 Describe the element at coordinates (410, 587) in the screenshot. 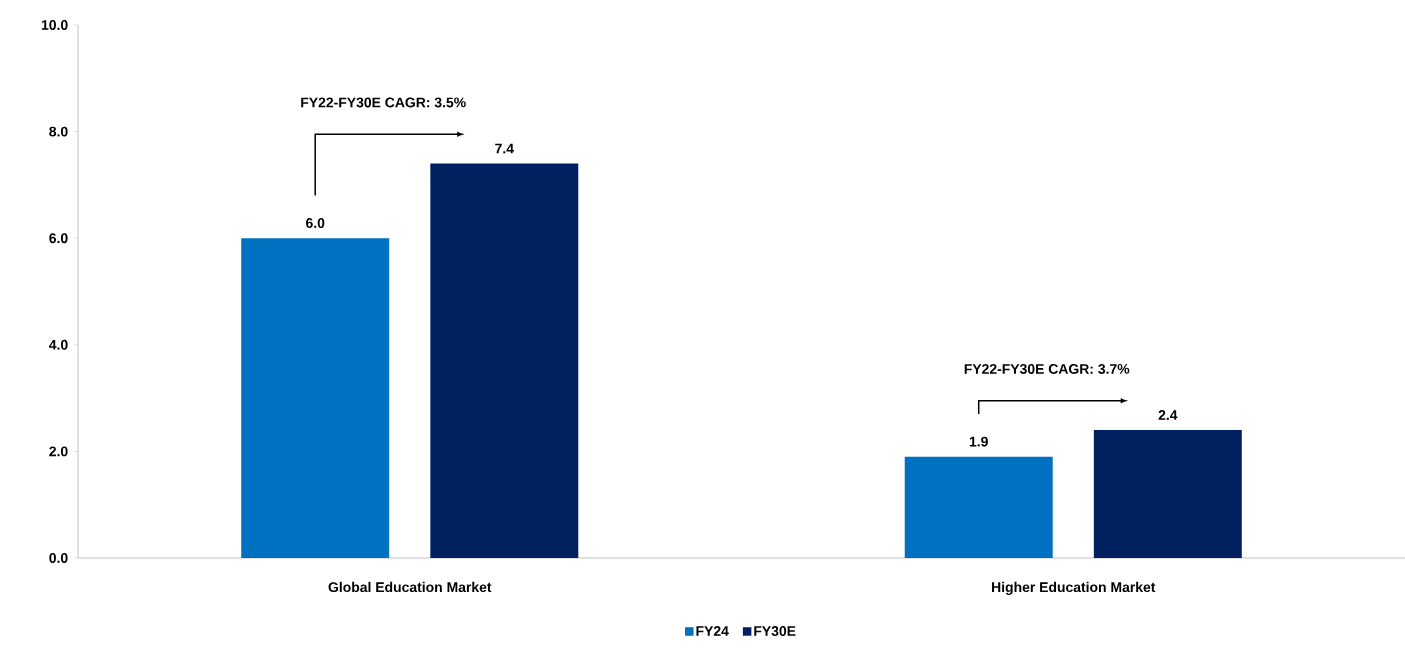

I see `x-tick-label: Global Education Market` at that location.